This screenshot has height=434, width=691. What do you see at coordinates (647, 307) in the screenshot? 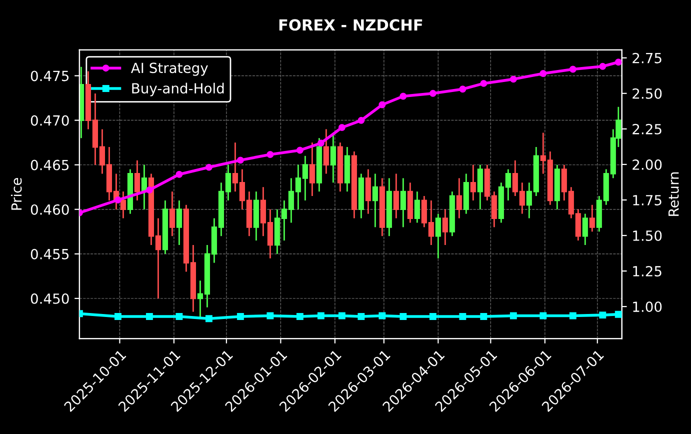
I see `y2-tick-label: 1.00` at bounding box center [647, 307].